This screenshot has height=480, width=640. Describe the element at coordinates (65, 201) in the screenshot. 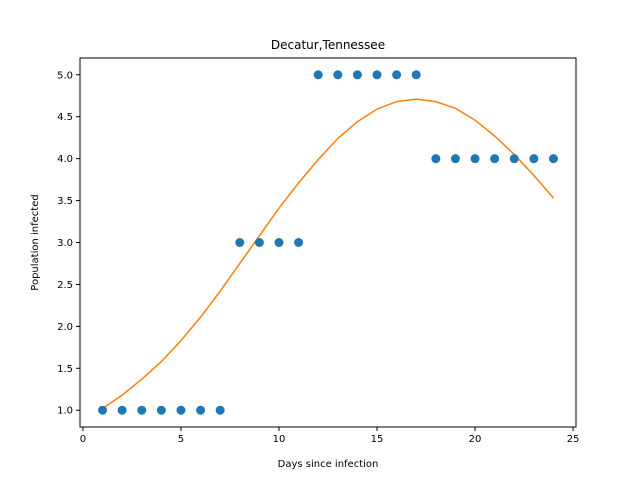

I see `y-tick-label: 3.5` at that location.